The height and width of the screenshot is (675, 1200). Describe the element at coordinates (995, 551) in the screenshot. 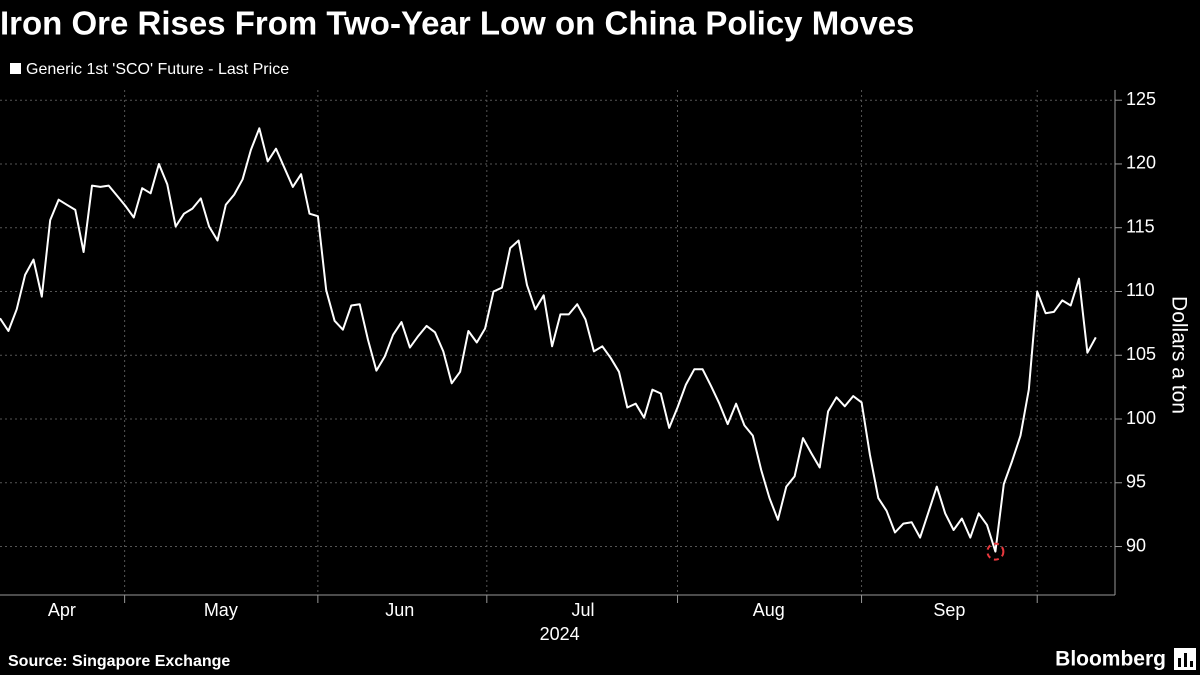

I see `low-marker` at that location.